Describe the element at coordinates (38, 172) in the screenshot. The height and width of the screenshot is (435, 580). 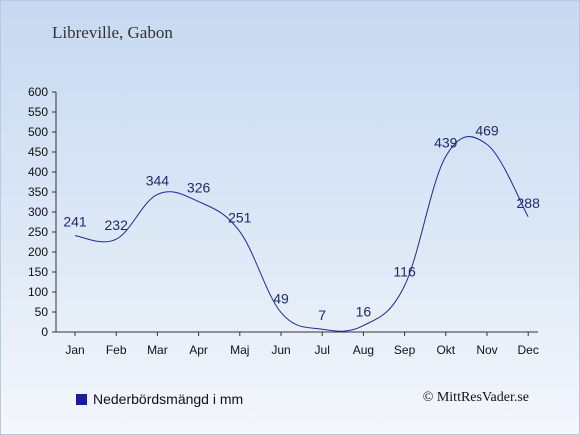
I see `y-tick-label: 400` at that location.